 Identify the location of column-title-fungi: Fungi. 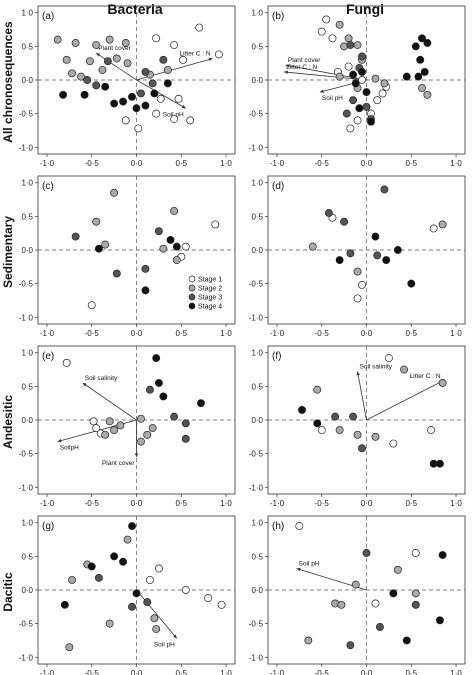
(365, 9).